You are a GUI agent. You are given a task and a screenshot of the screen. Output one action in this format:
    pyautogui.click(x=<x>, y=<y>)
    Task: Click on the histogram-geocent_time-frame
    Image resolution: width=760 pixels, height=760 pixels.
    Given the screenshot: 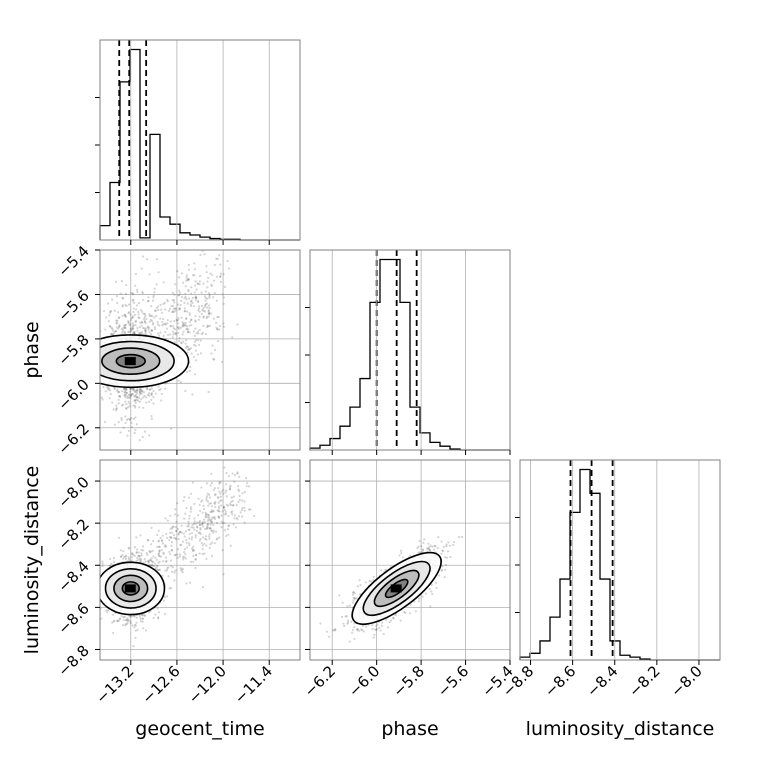 What is the action you would take?
    pyautogui.click(x=200, y=140)
    